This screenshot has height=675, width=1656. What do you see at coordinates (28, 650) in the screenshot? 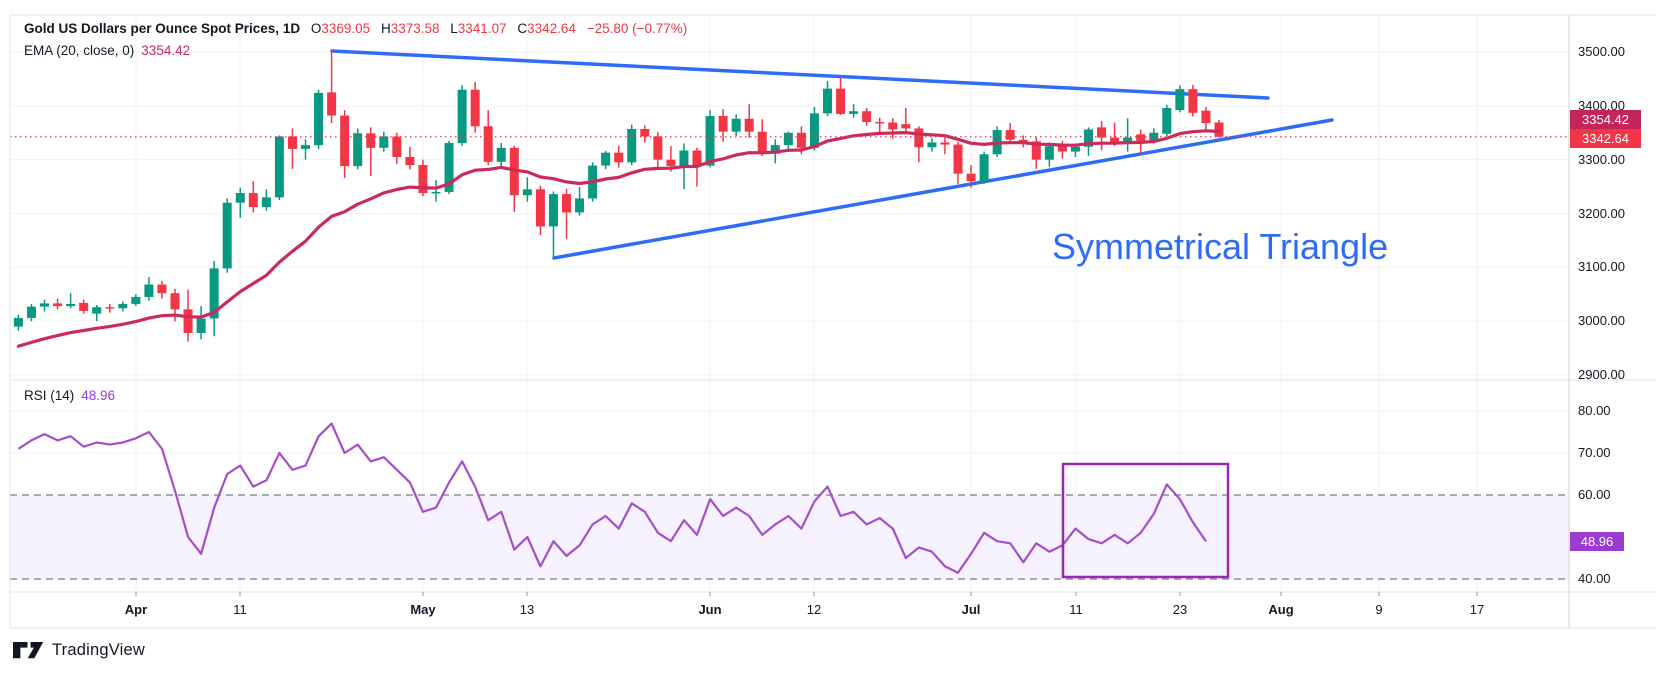
I see `tradingview-logo-icon` at bounding box center [28, 650].